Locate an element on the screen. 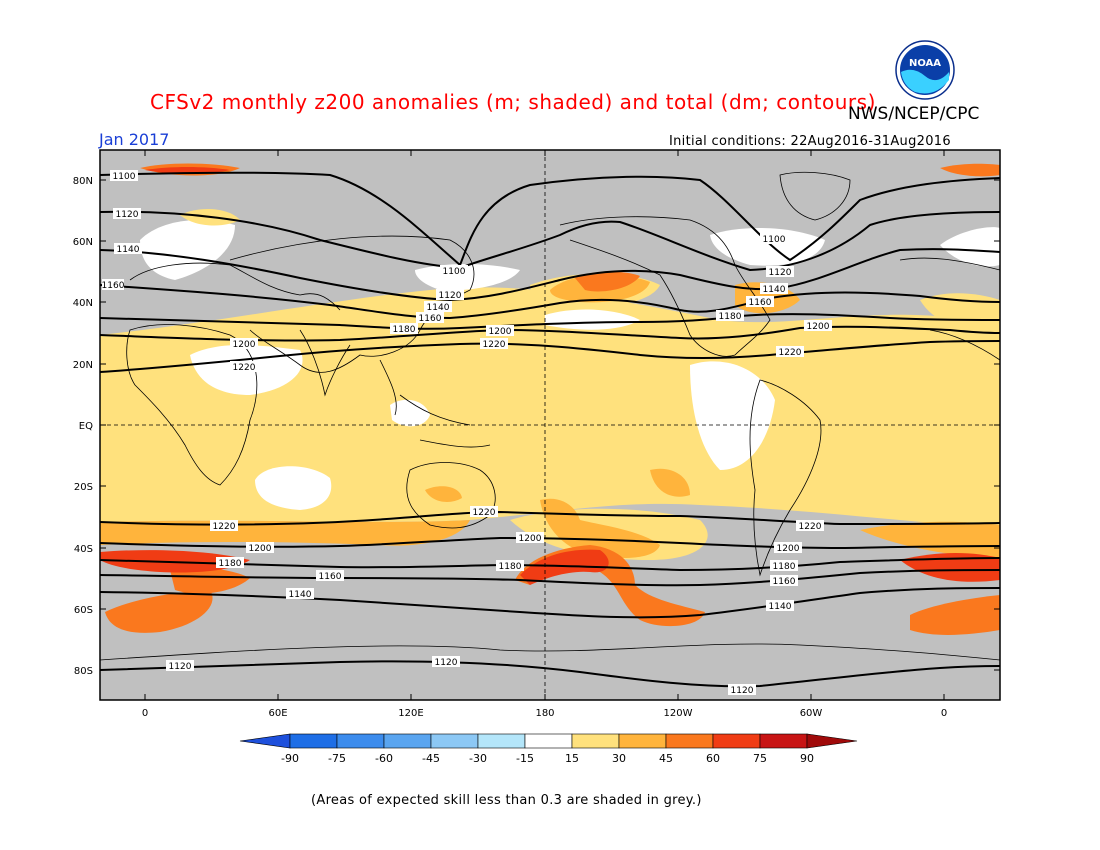 The image size is (1100, 850). colorbar-tick-label: 15 is located at coordinates (572, 758).